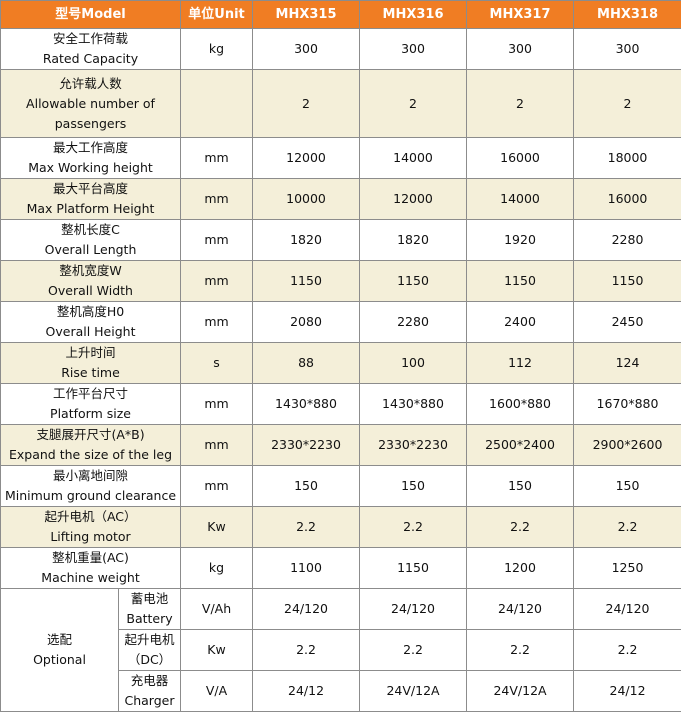  What do you see at coordinates (90, 271) in the screenshot?
I see `row-label-cn: 整机宽度W` at bounding box center [90, 271].